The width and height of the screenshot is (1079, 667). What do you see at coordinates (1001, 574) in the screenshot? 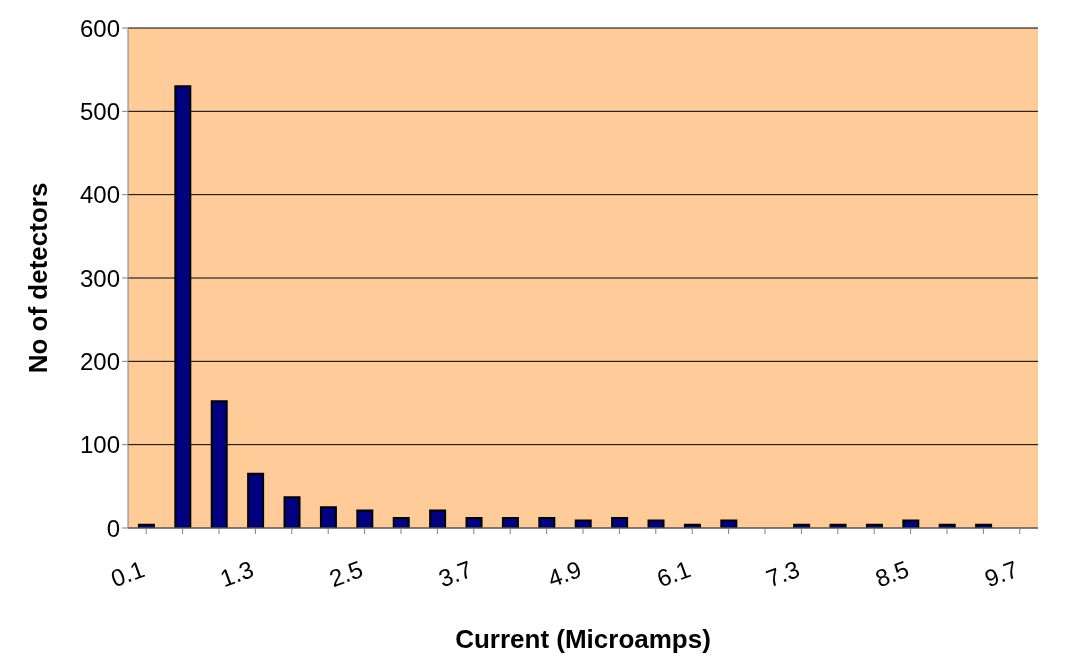
I see `x-tick-label: 9.7` at bounding box center [1001, 574].